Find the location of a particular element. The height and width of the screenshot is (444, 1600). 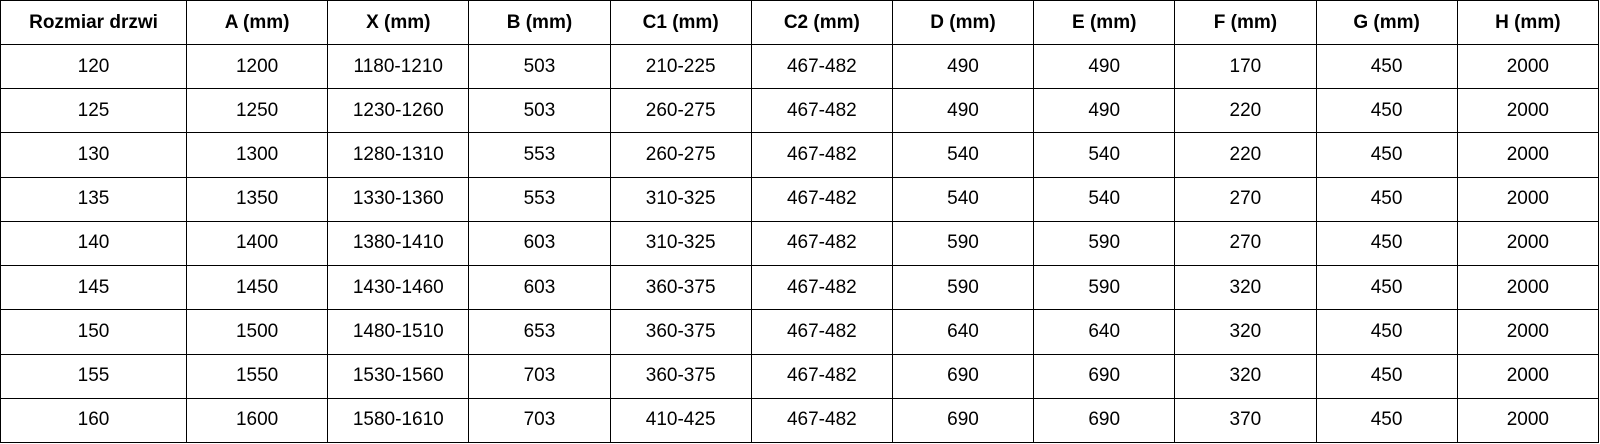

table-cell: 145 is located at coordinates (93, 288).